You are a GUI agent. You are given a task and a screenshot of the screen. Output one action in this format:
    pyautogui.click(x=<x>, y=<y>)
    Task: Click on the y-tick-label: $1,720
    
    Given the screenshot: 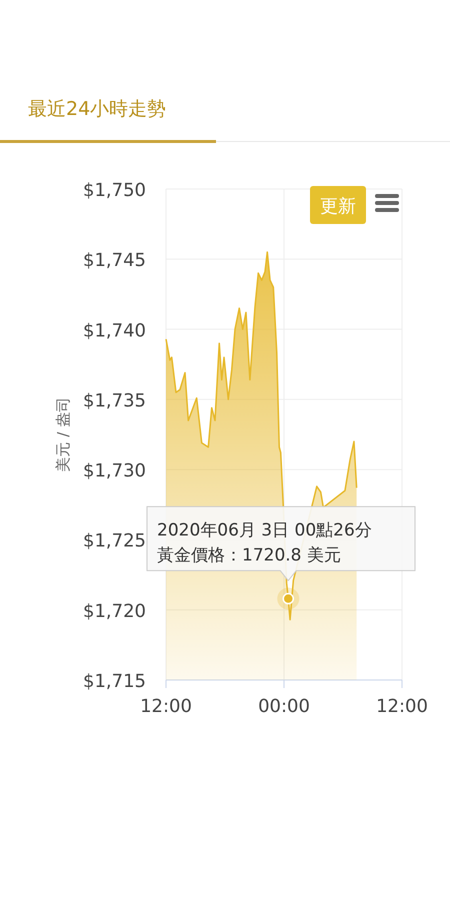 What is the action you would take?
    pyautogui.click(x=114, y=611)
    